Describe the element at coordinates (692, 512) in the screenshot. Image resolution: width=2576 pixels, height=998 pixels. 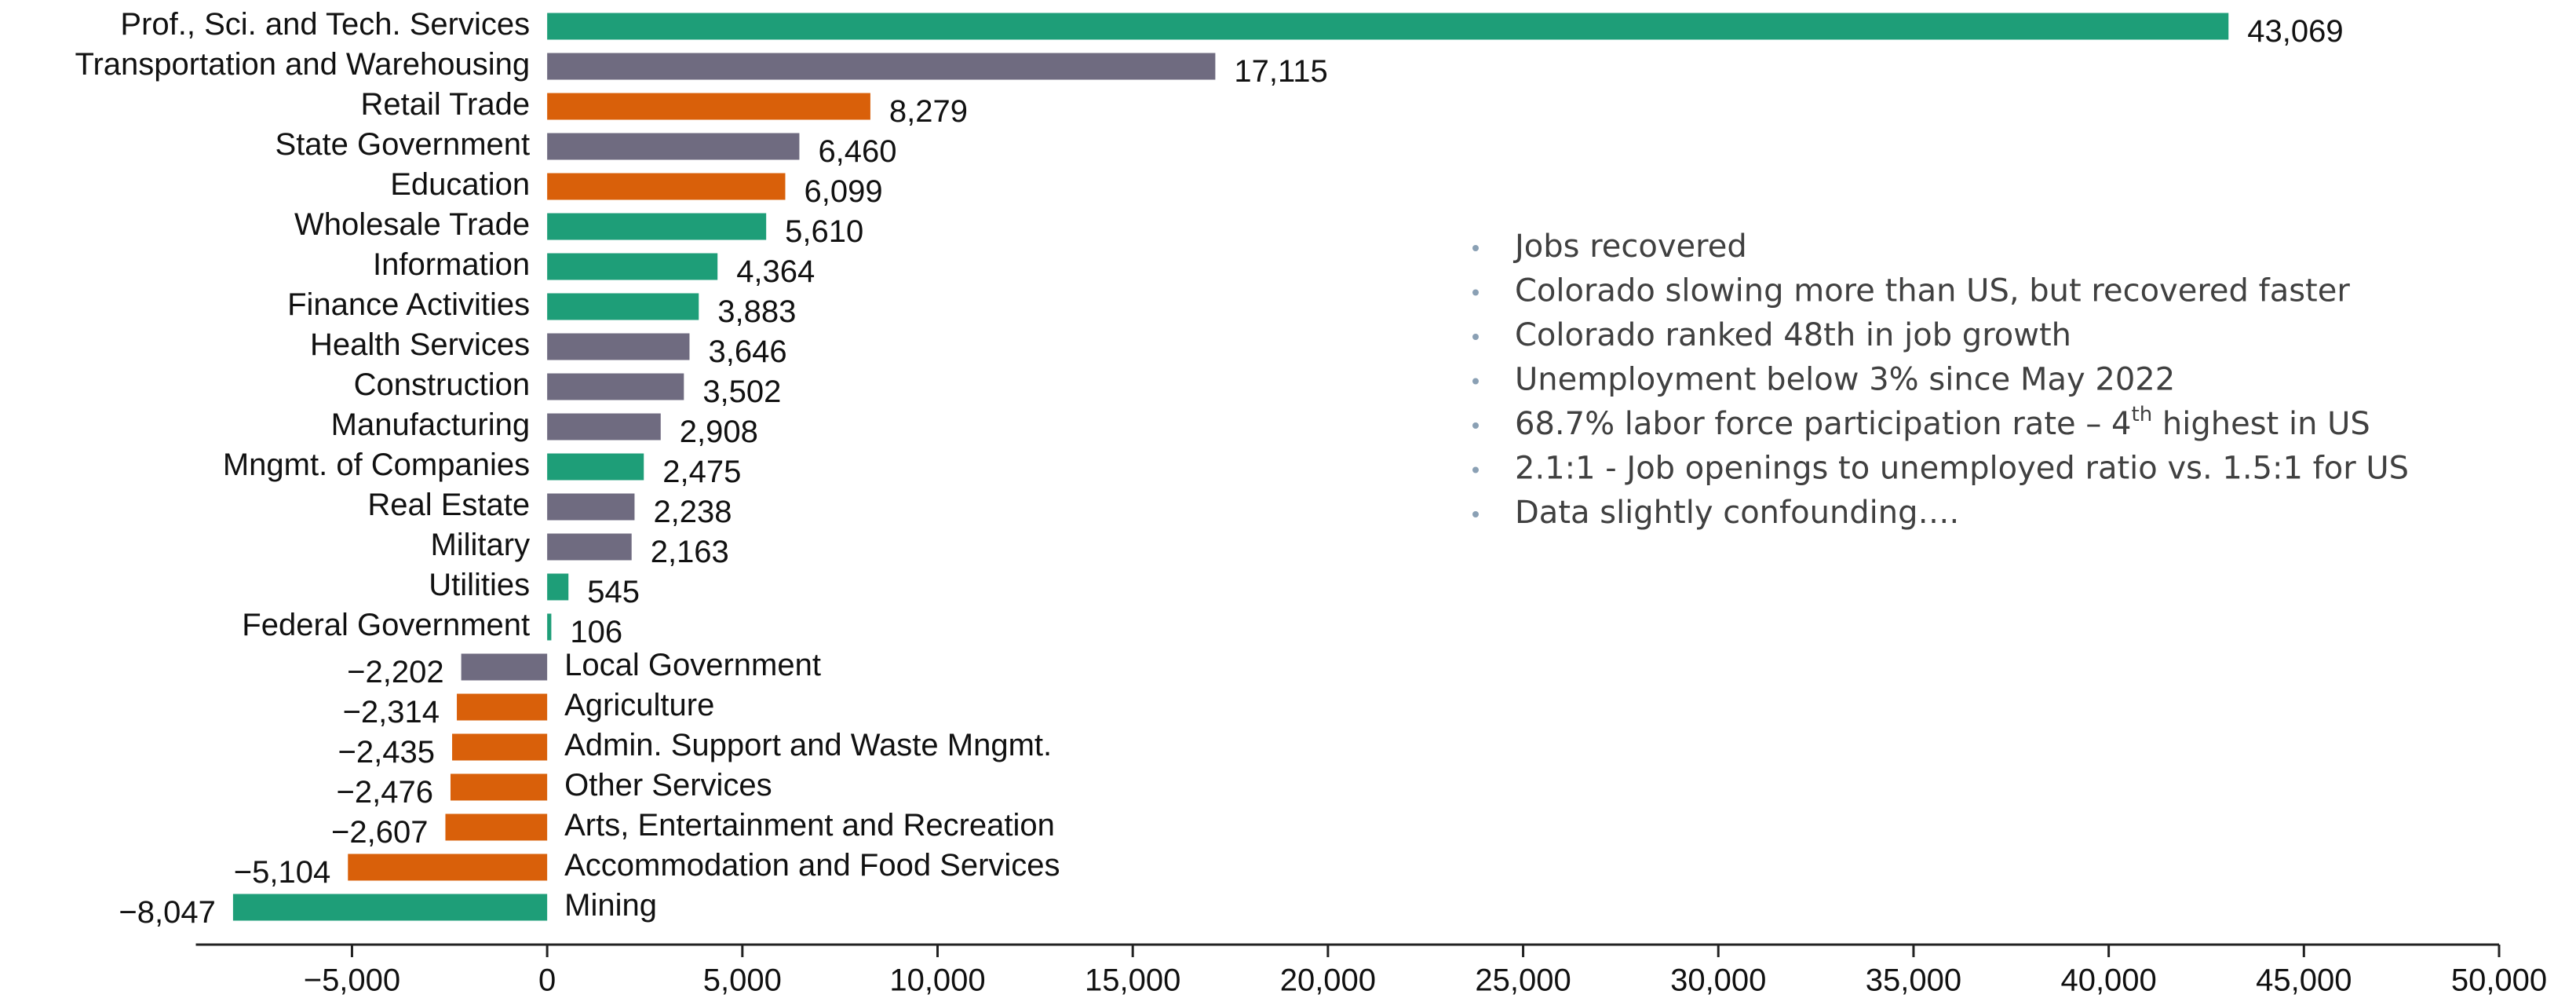
I see `value-label: 2,238` at that location.